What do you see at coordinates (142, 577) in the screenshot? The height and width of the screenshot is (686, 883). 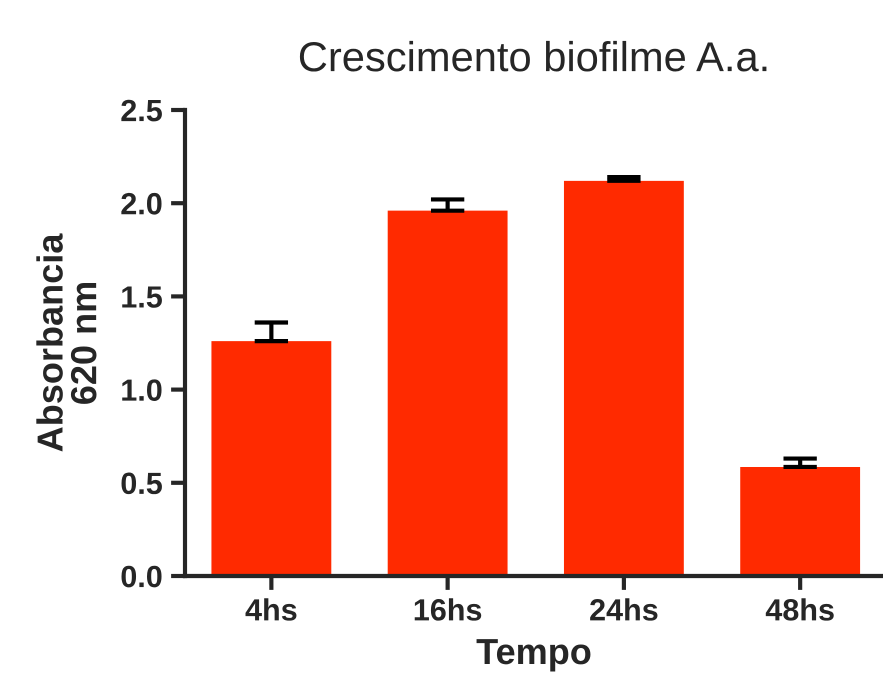 I see `y-tick-label: 0.0` at bounding box center [142, 577].